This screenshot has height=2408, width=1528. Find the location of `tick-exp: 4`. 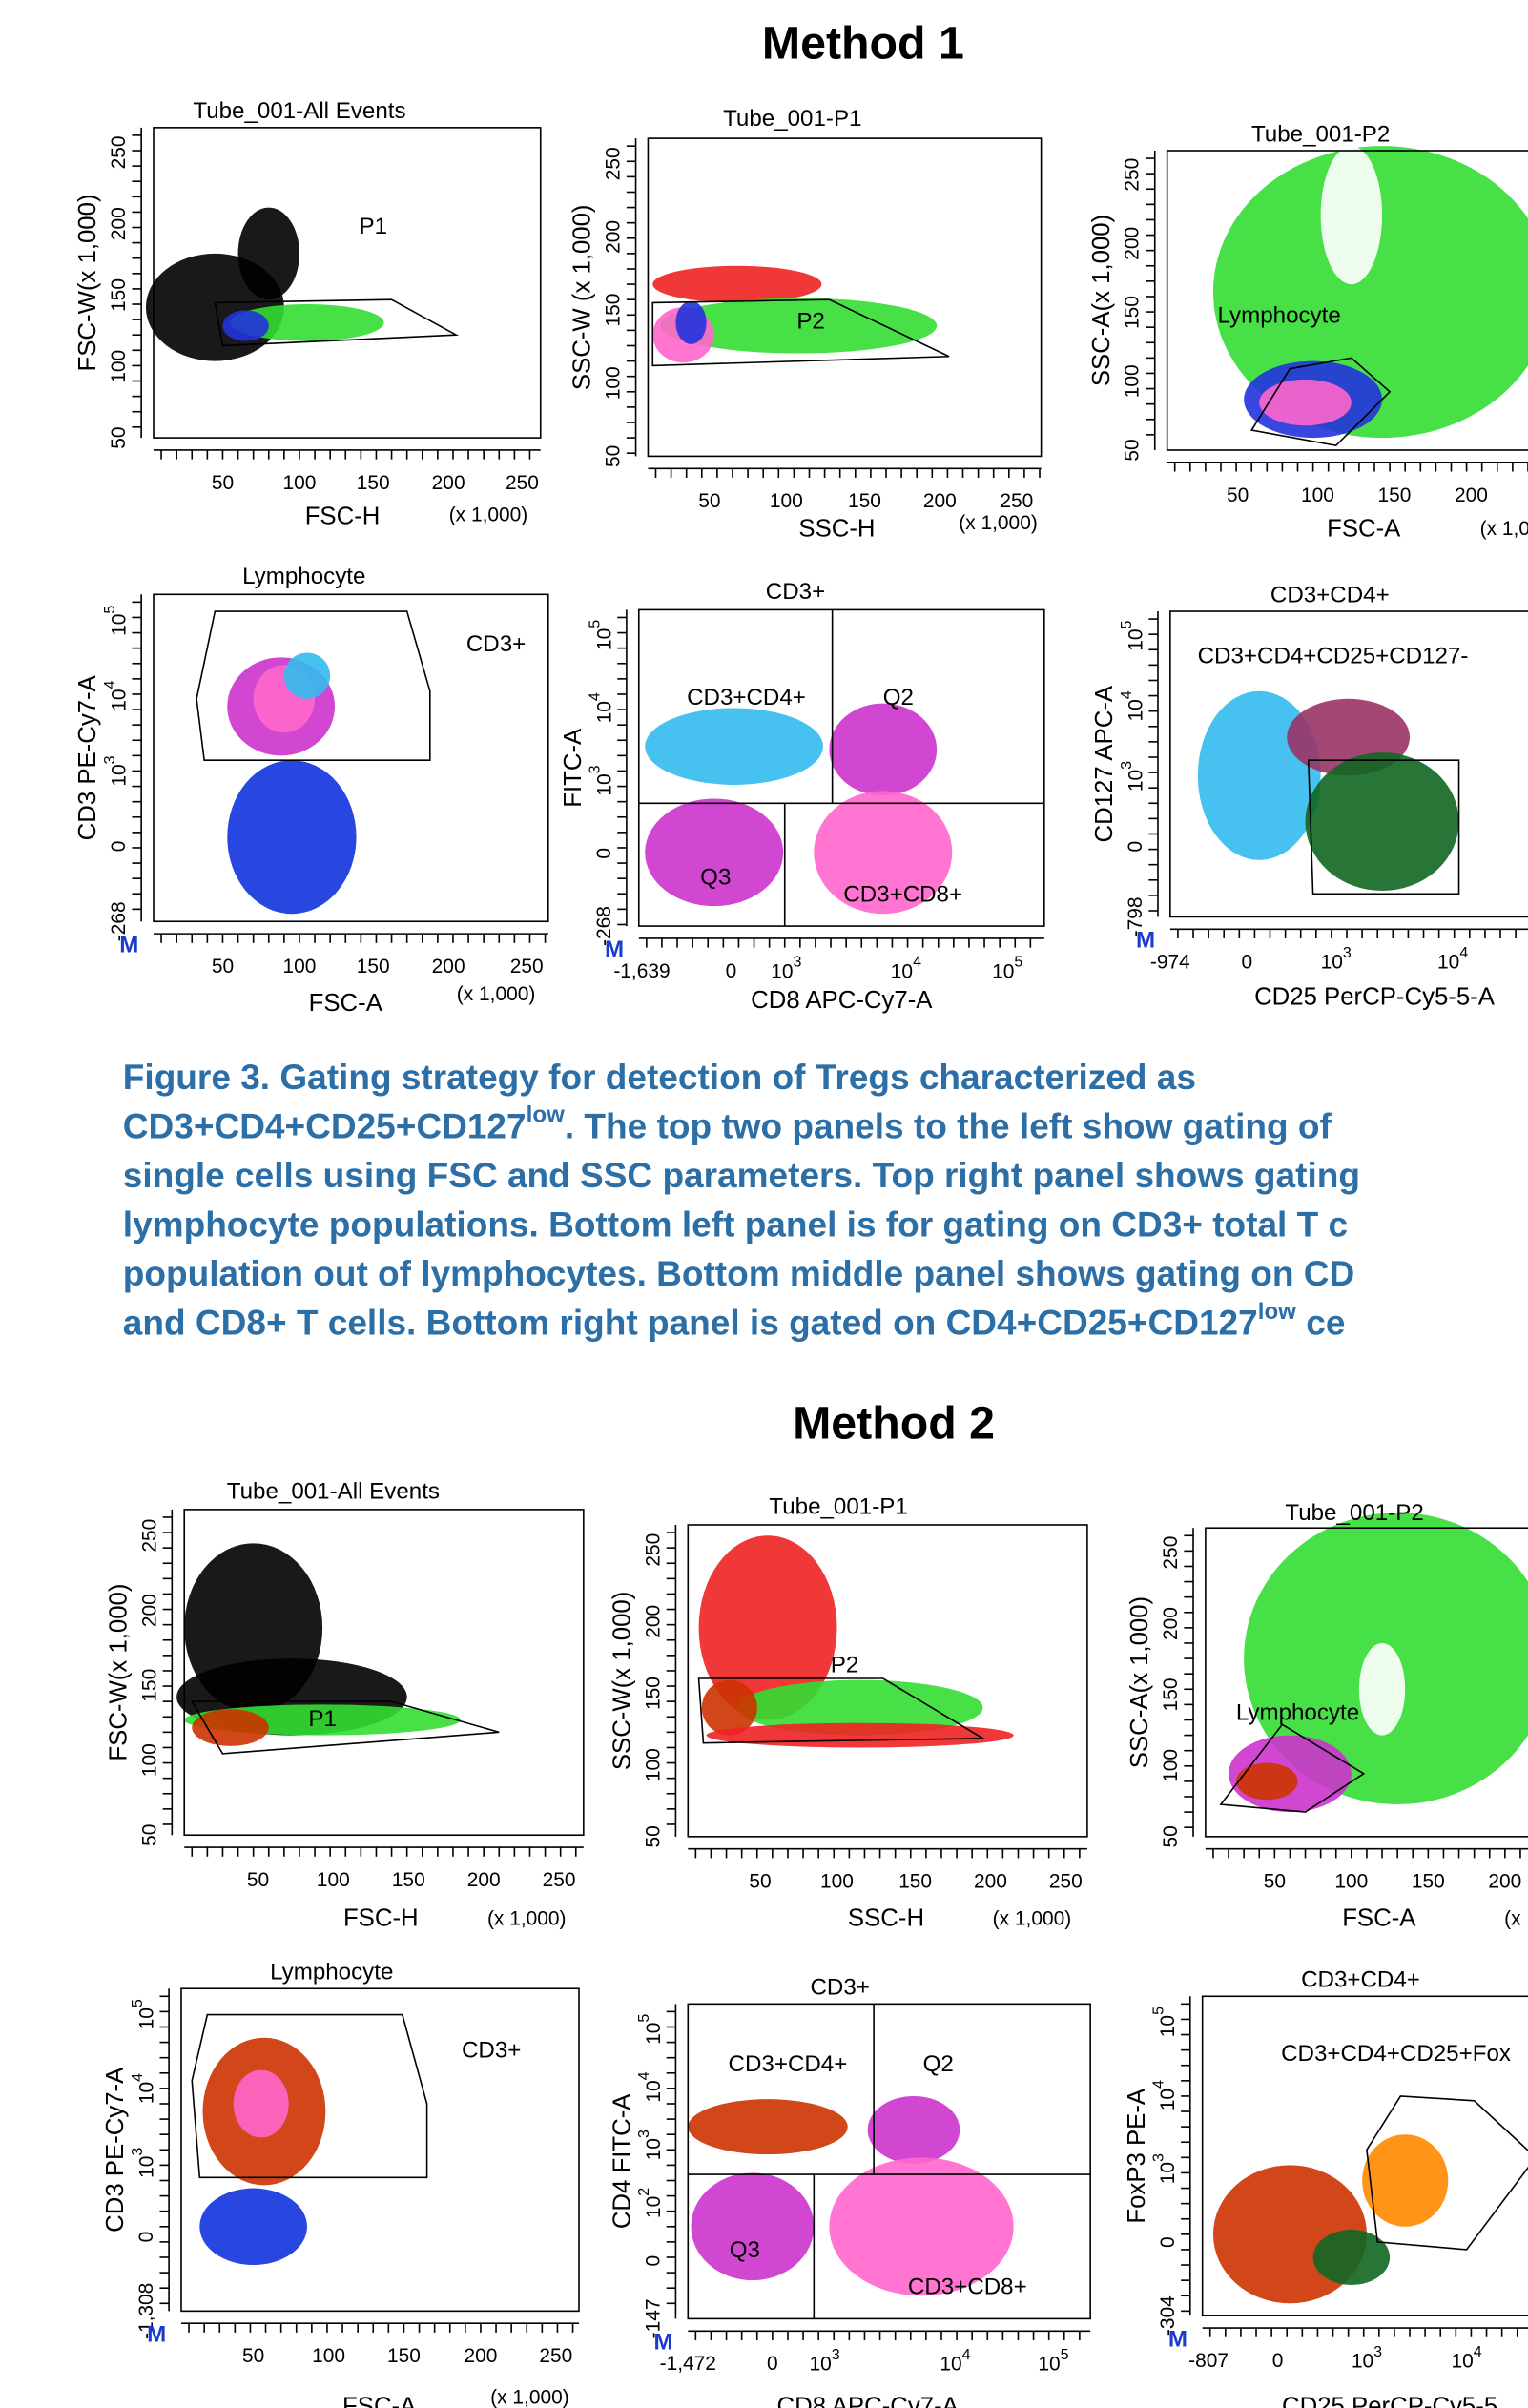

tick-exp: 4 is located at coordinates (1126, 694).